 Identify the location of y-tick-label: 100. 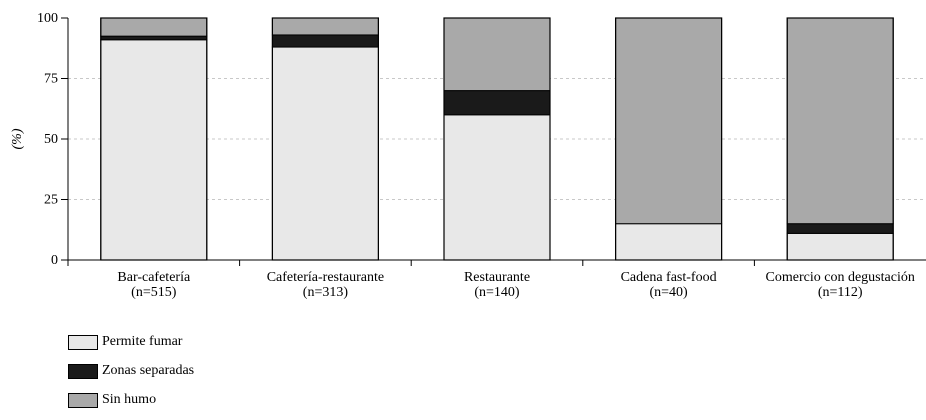
(47, 18).